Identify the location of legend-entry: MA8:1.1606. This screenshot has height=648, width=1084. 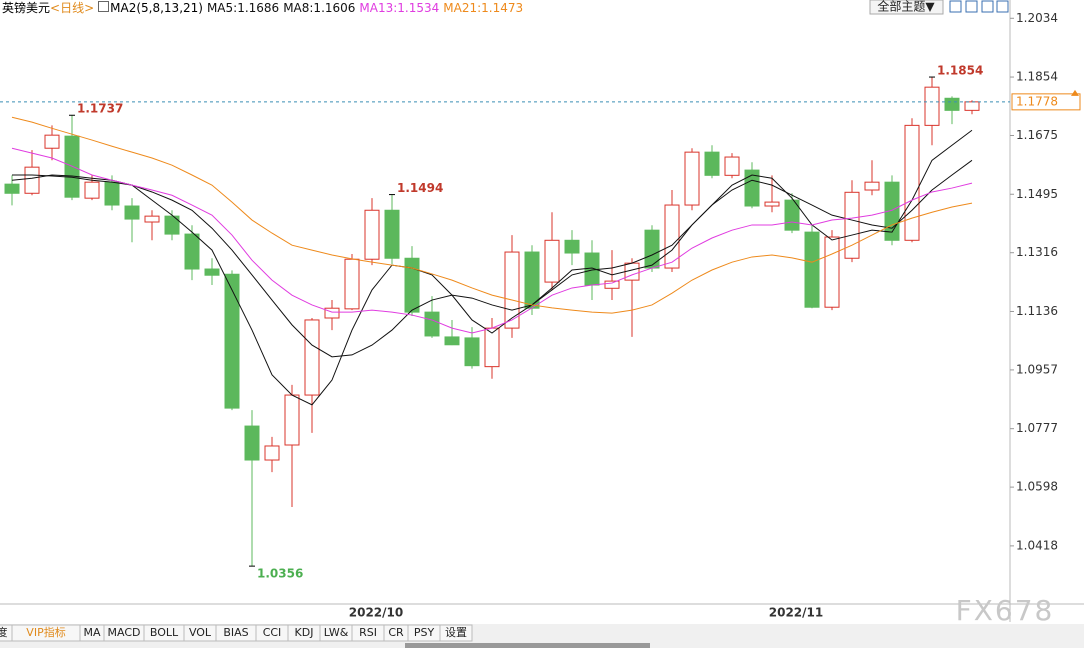
(319, 8).